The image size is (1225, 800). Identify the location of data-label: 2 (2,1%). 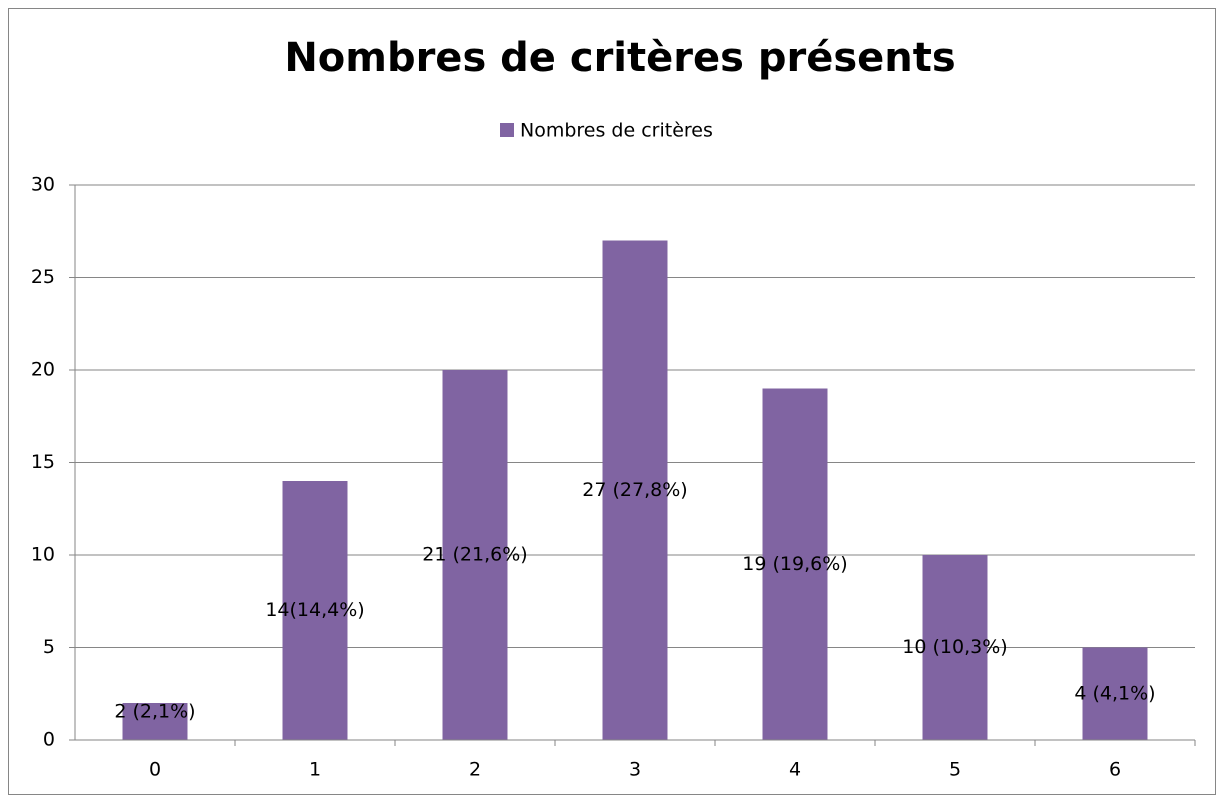
(154, 712).